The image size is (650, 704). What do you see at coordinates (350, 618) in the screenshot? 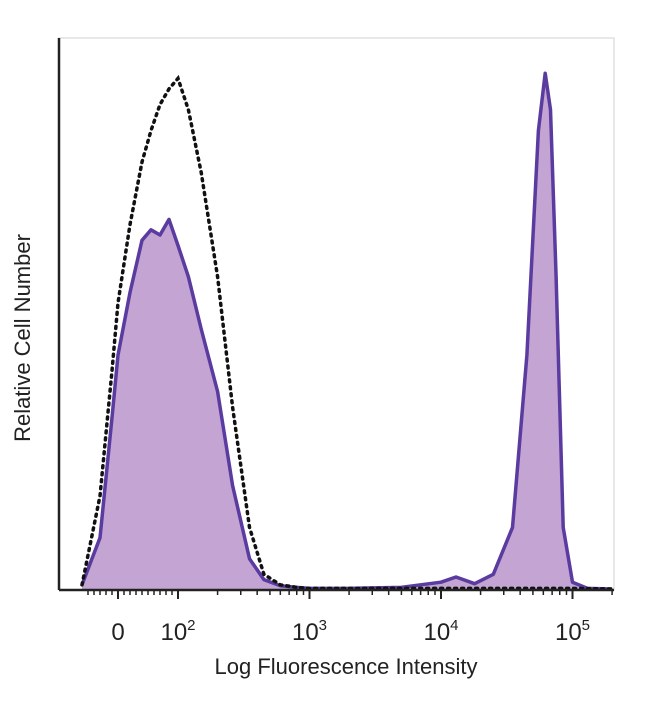
I see `tick-layer: 0 10² 10³ 10⁴ 10⁵` at bounding box center [350, 618].